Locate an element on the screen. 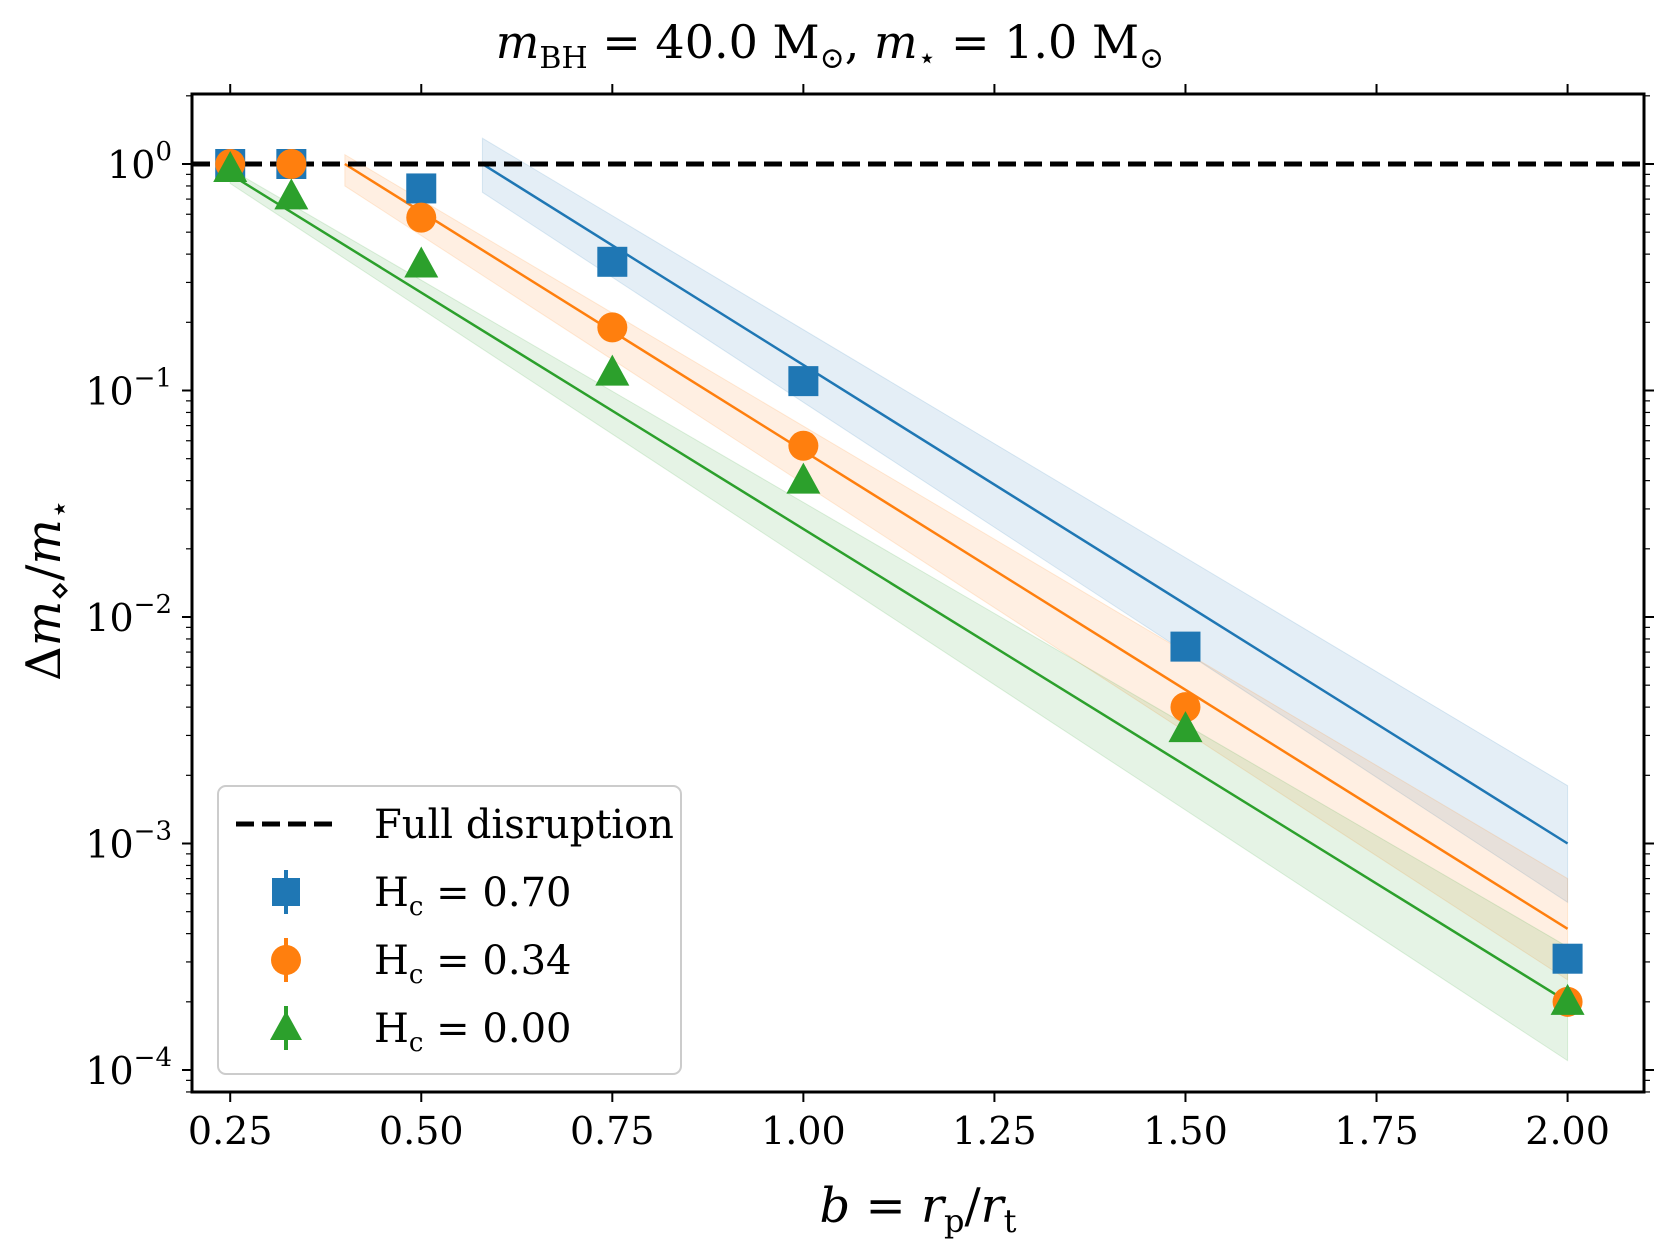 Image resolution: width=1661 pixels, height=1246 pixels. y-tick-label-0: 10⁰ is located at coordinates (139, 162).